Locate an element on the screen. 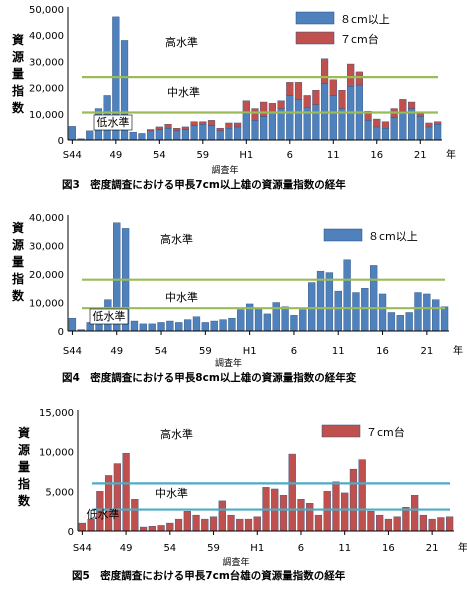 The width and height of the screenshot is (467, 590). legend-swatch is located at coordinates (315, 18).